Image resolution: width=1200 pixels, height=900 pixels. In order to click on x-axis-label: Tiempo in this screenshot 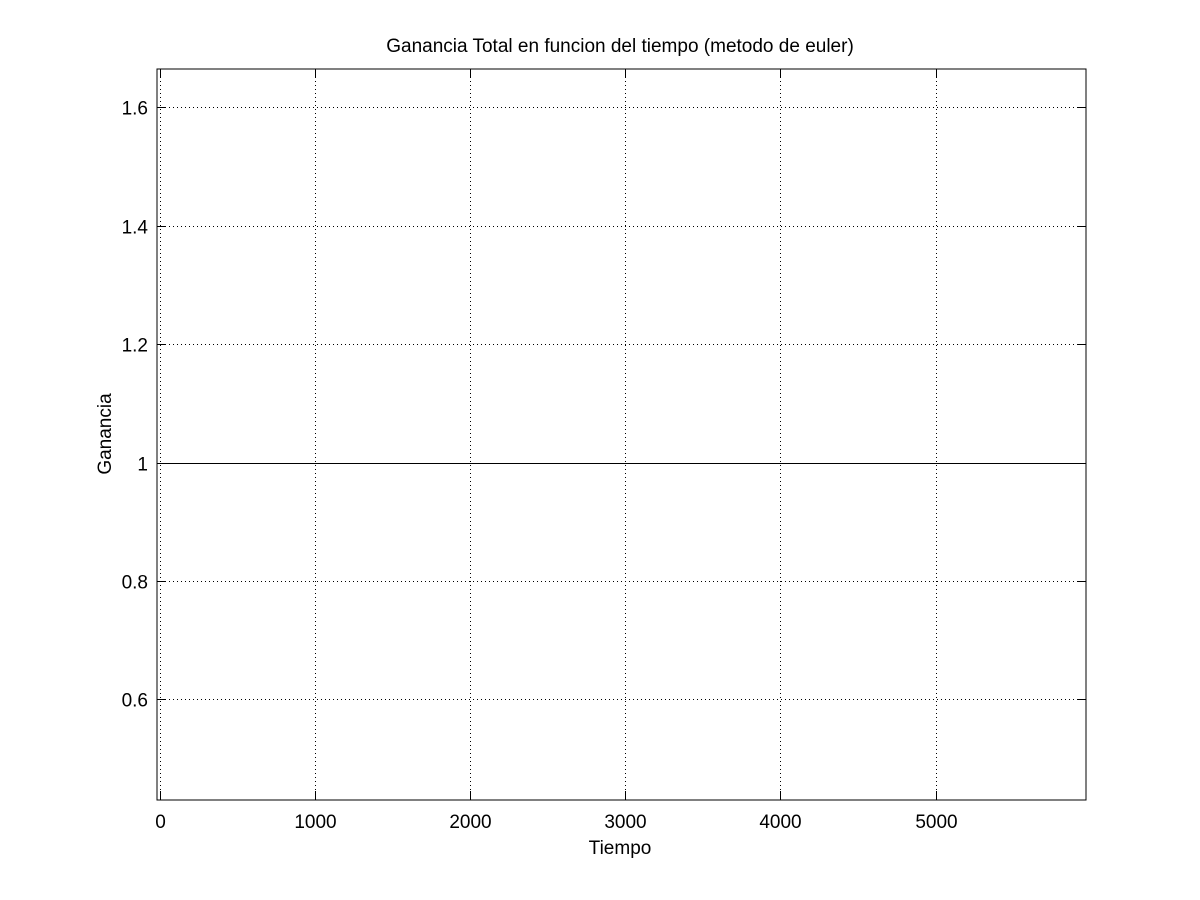, I will do `click(620, 848)`.